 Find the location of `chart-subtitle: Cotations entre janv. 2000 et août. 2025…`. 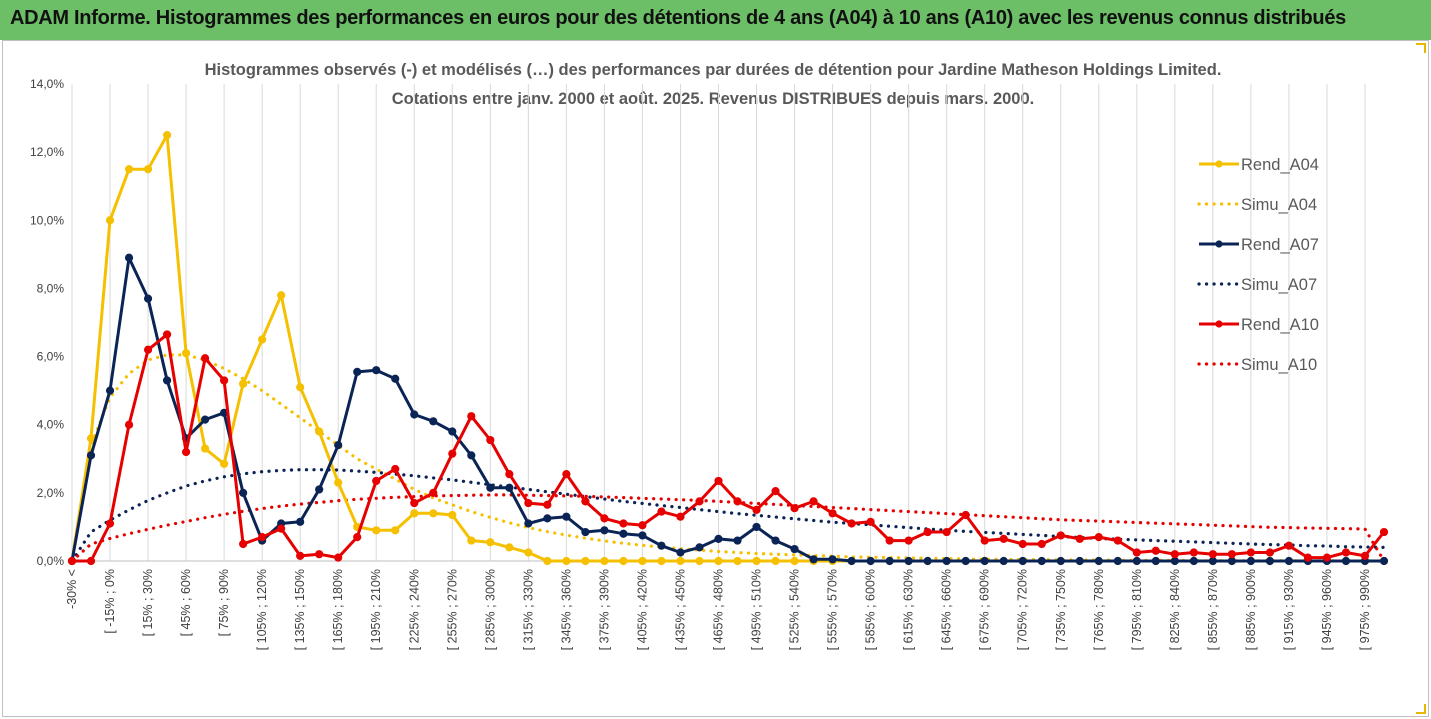

chart-subtitle: Cotations entre janv. 2000 et août. 2025… is located at coordinates (713, 99).